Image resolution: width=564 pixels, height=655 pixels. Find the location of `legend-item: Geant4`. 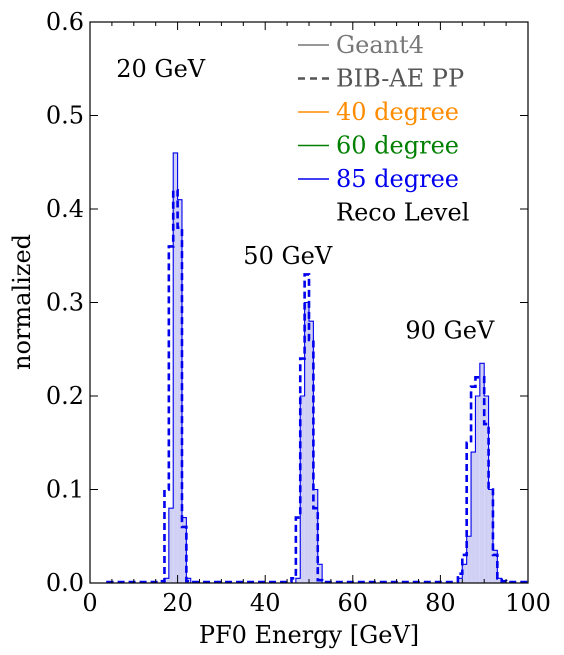

legend-item: Geant4 is located at coordinates (361, 45).